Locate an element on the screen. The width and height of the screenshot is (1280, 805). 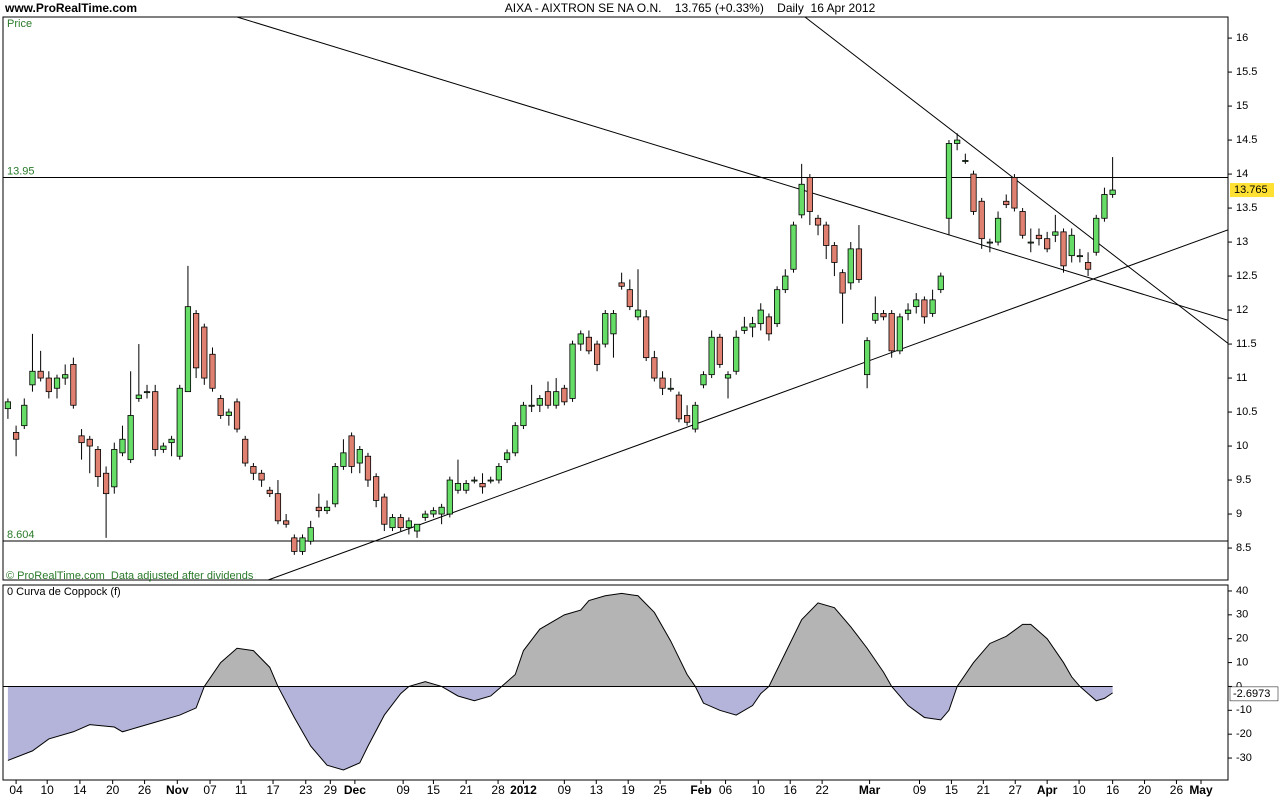
y-tick-label: 13 is located at coordinates (1242, 242).